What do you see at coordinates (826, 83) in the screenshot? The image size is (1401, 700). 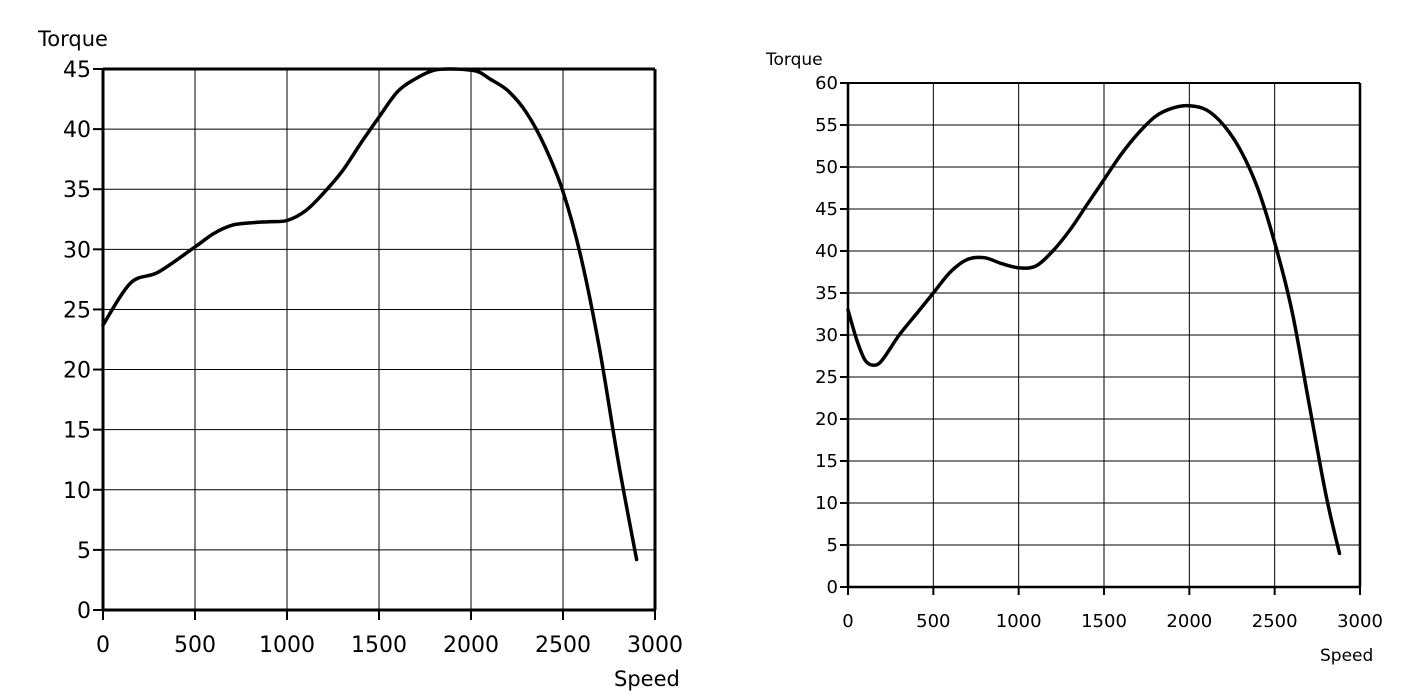 I see `y-tick-label: 60` at bounding box center [826, 83].